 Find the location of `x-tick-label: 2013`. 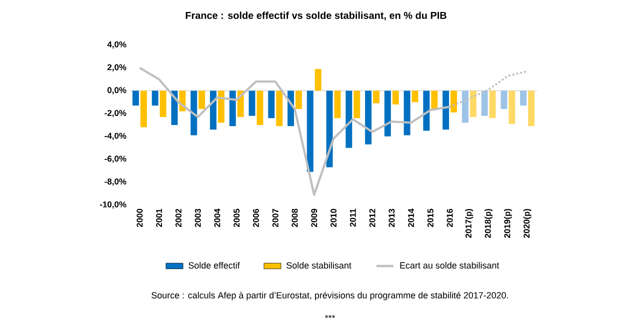

x-tick-label: 2013 is located at coordinates (391, 218).